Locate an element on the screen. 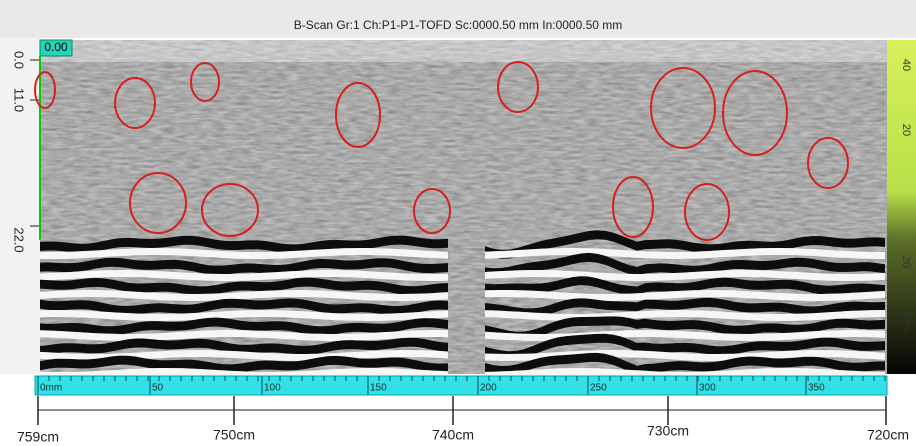 The height and width of the screenshot is (446, 916). position-label: 720cm is located at coordinates (888, 435).